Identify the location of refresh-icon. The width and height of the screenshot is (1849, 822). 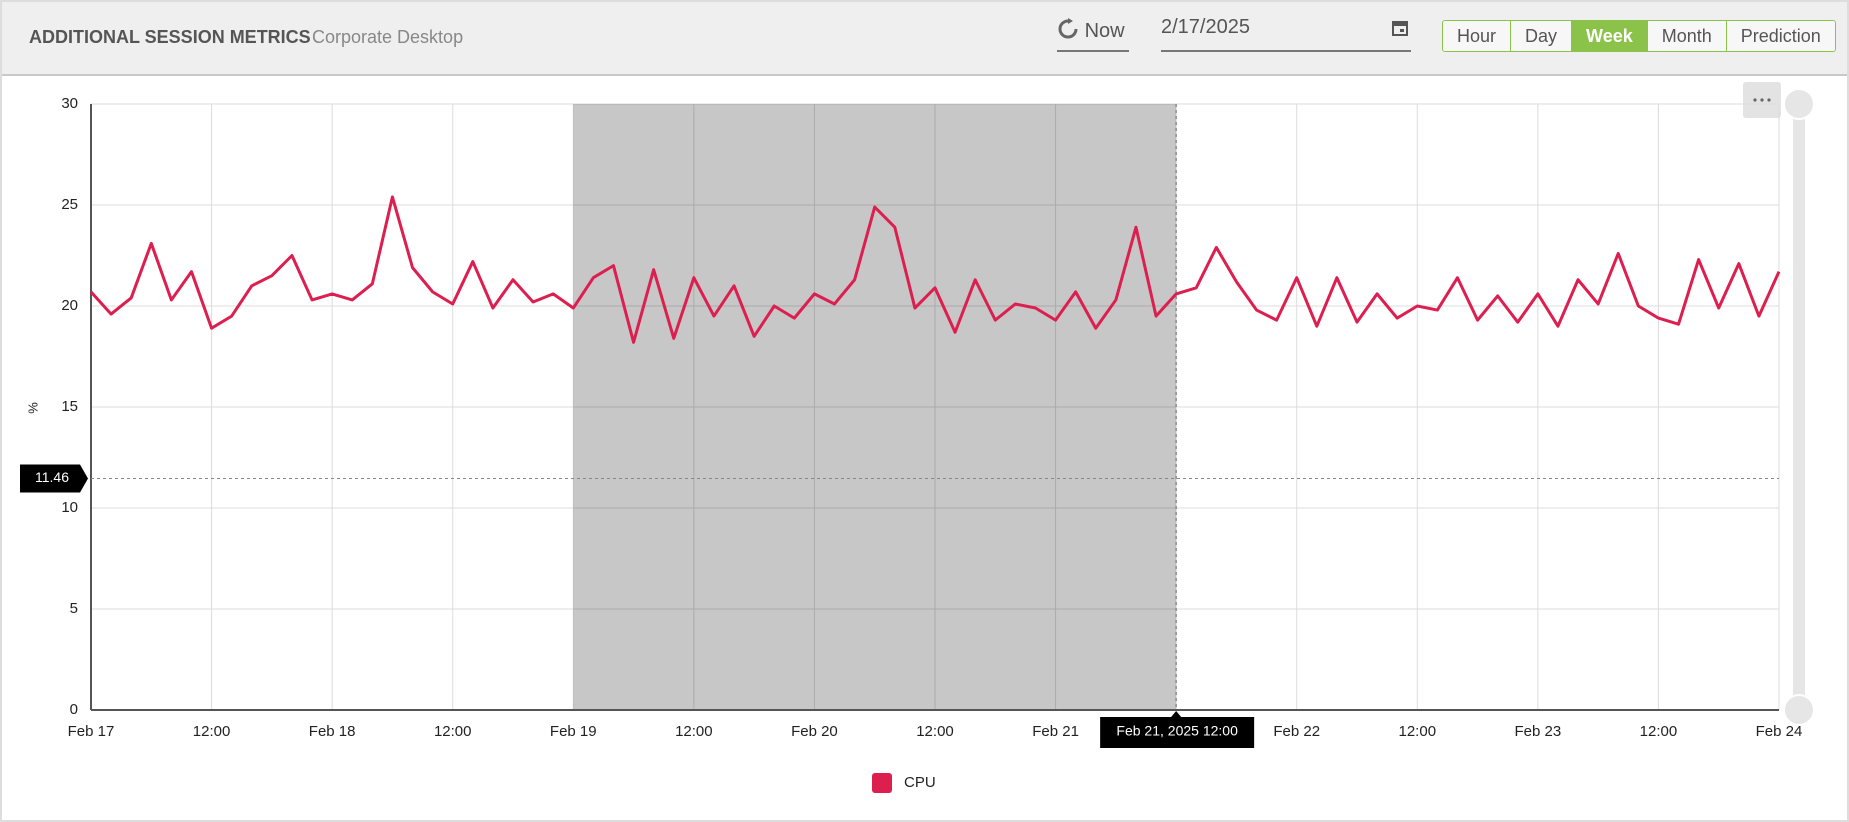
(1068, 28).